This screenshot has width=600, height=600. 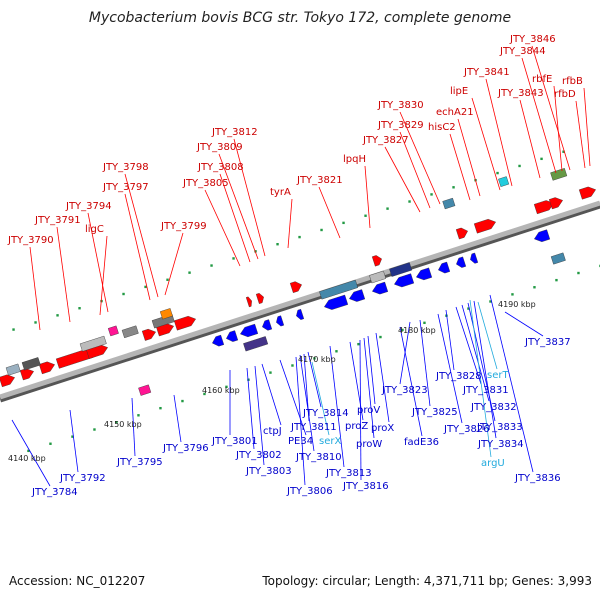 What do you see at coordinates (365, 486) in the screenshot?
I see `reverse-gene-label: JTY_3816` at bounding box center [365, 486].